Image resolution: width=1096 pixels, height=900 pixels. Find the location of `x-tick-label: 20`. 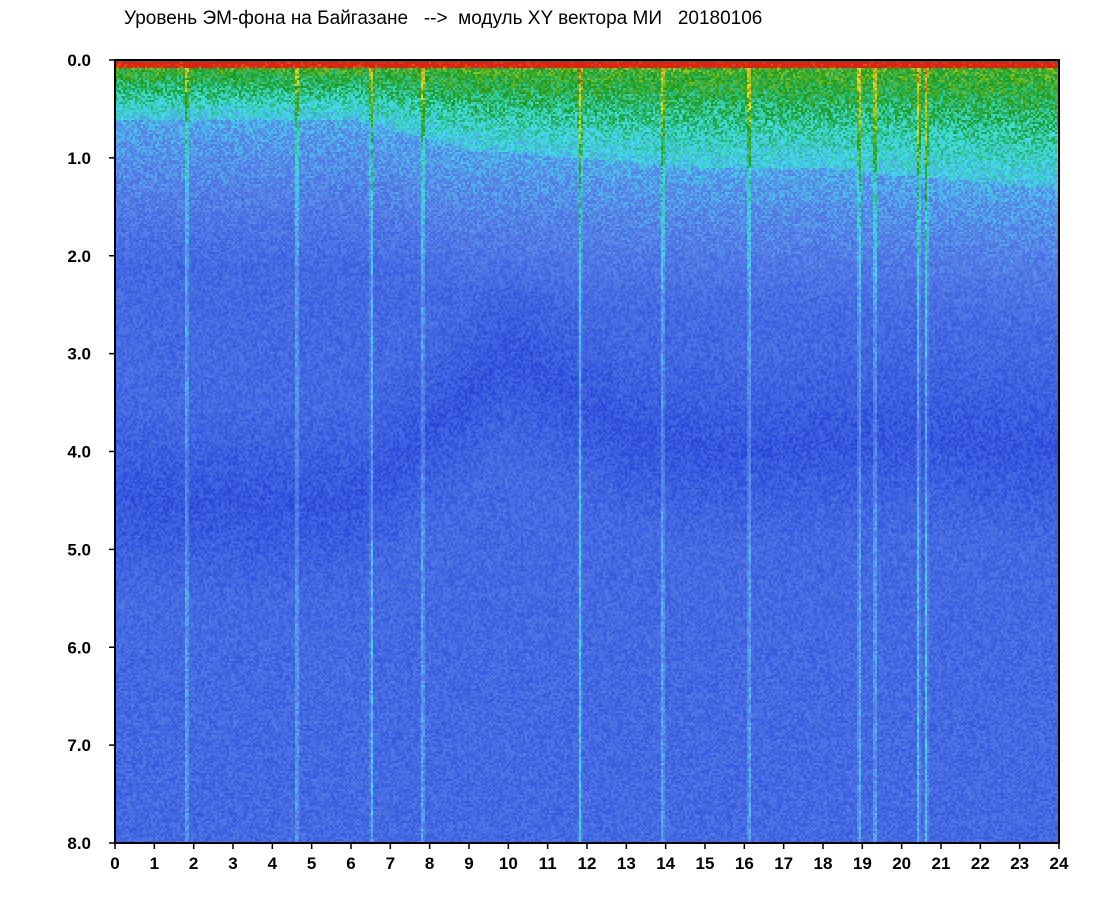

x-tick-label: 20 is located at coordinates (901, 863).